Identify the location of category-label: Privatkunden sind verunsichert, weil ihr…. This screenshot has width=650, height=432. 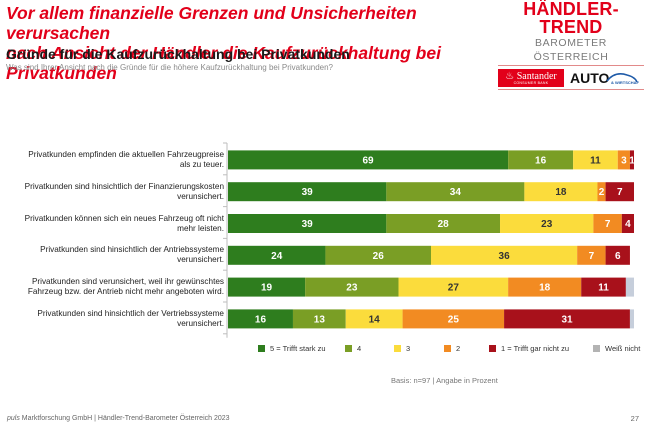
(112, 287).